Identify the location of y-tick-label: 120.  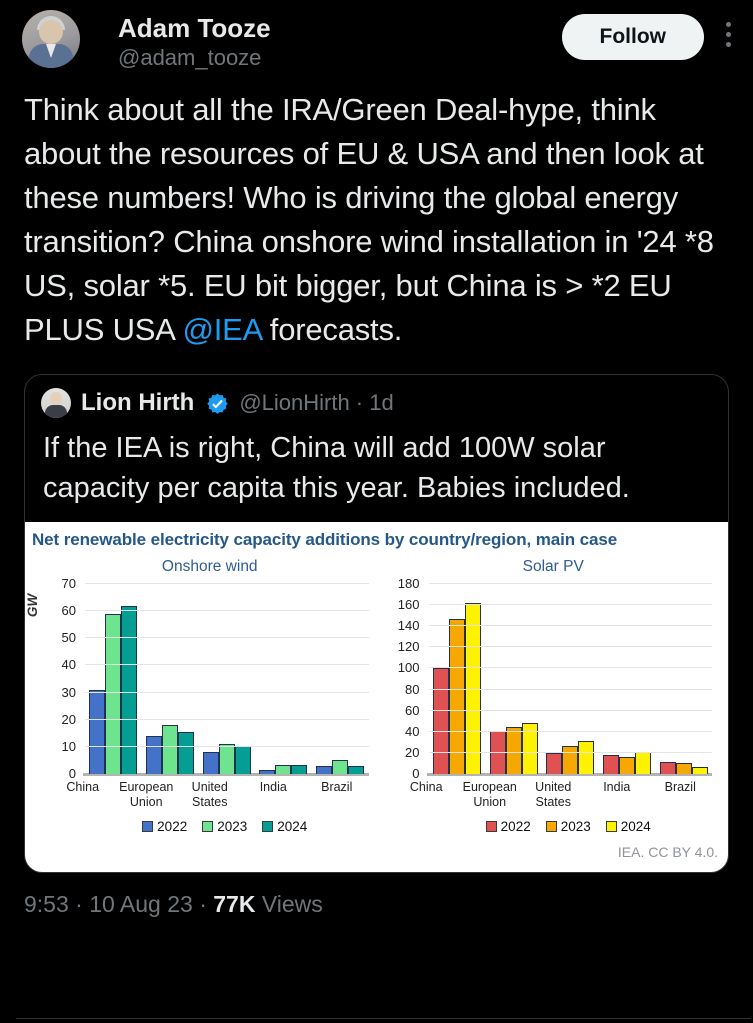
(408, 647).